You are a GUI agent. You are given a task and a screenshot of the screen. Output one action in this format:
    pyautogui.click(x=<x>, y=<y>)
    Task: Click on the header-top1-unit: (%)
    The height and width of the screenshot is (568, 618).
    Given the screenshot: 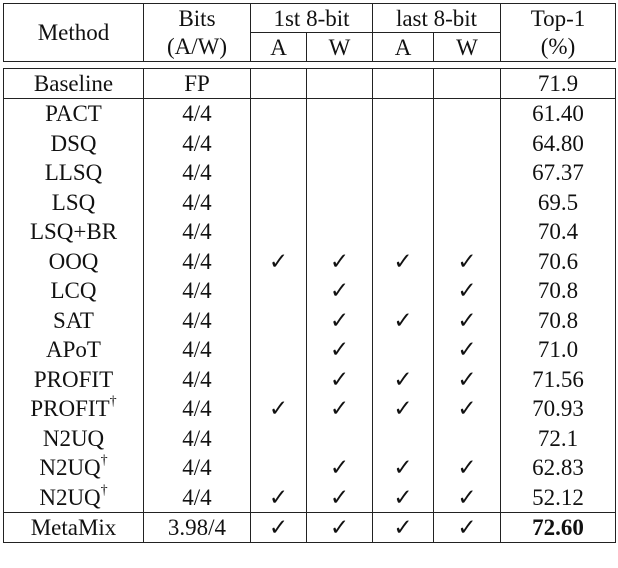 What is the action you would take?
    pyautogui.click(x=558, y=47)
    